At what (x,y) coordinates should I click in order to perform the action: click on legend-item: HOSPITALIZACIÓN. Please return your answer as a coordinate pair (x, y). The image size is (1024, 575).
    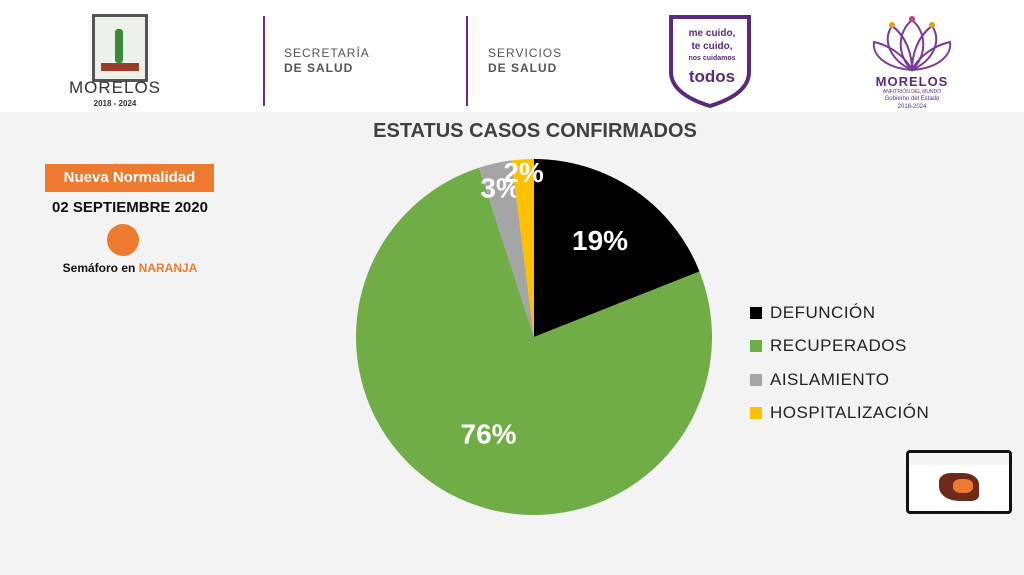
    Looking at the image, I should click on (839, 414).